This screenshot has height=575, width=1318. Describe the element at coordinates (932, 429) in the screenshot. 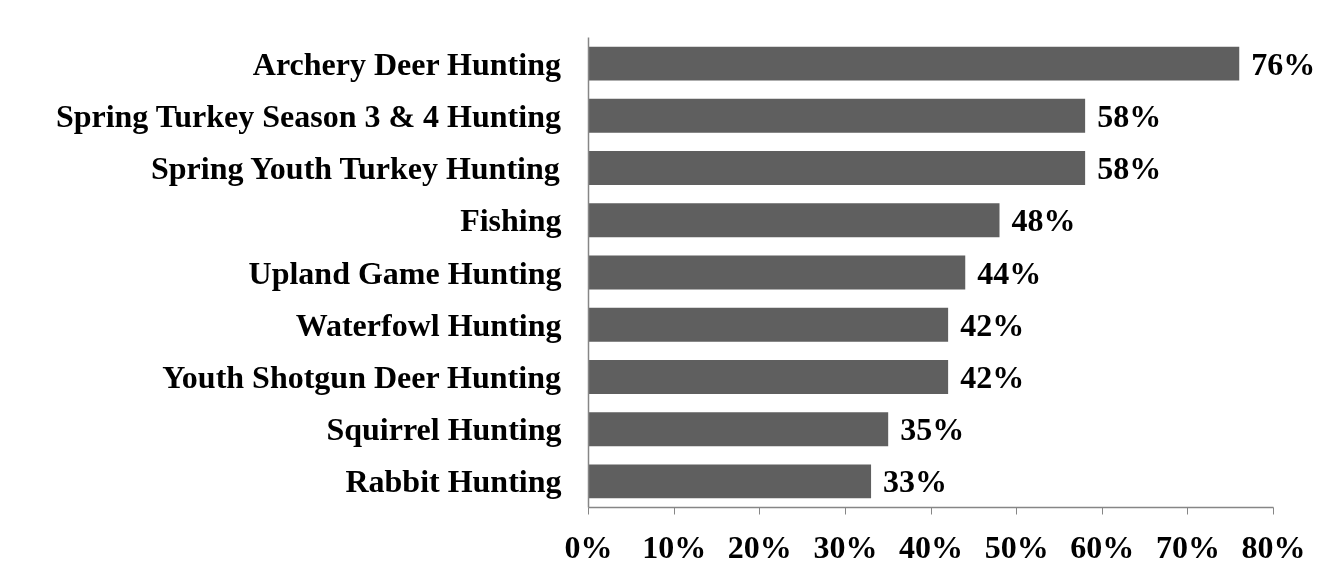

I see `data-label: 35%` at that location.